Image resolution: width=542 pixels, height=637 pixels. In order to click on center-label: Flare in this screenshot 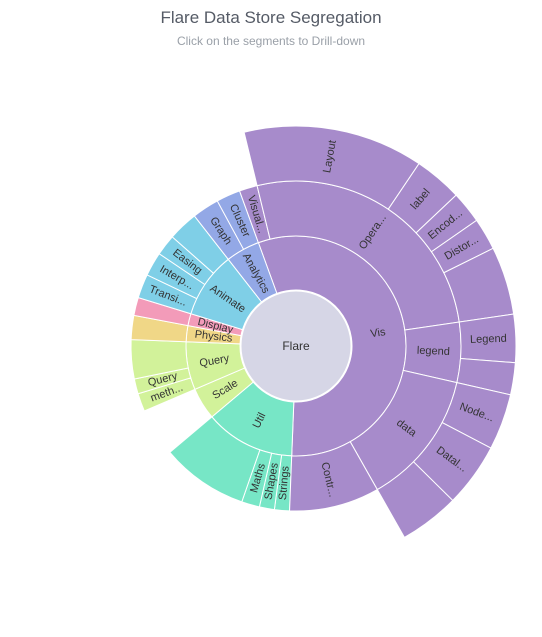, I will do `click(296, 346)`.